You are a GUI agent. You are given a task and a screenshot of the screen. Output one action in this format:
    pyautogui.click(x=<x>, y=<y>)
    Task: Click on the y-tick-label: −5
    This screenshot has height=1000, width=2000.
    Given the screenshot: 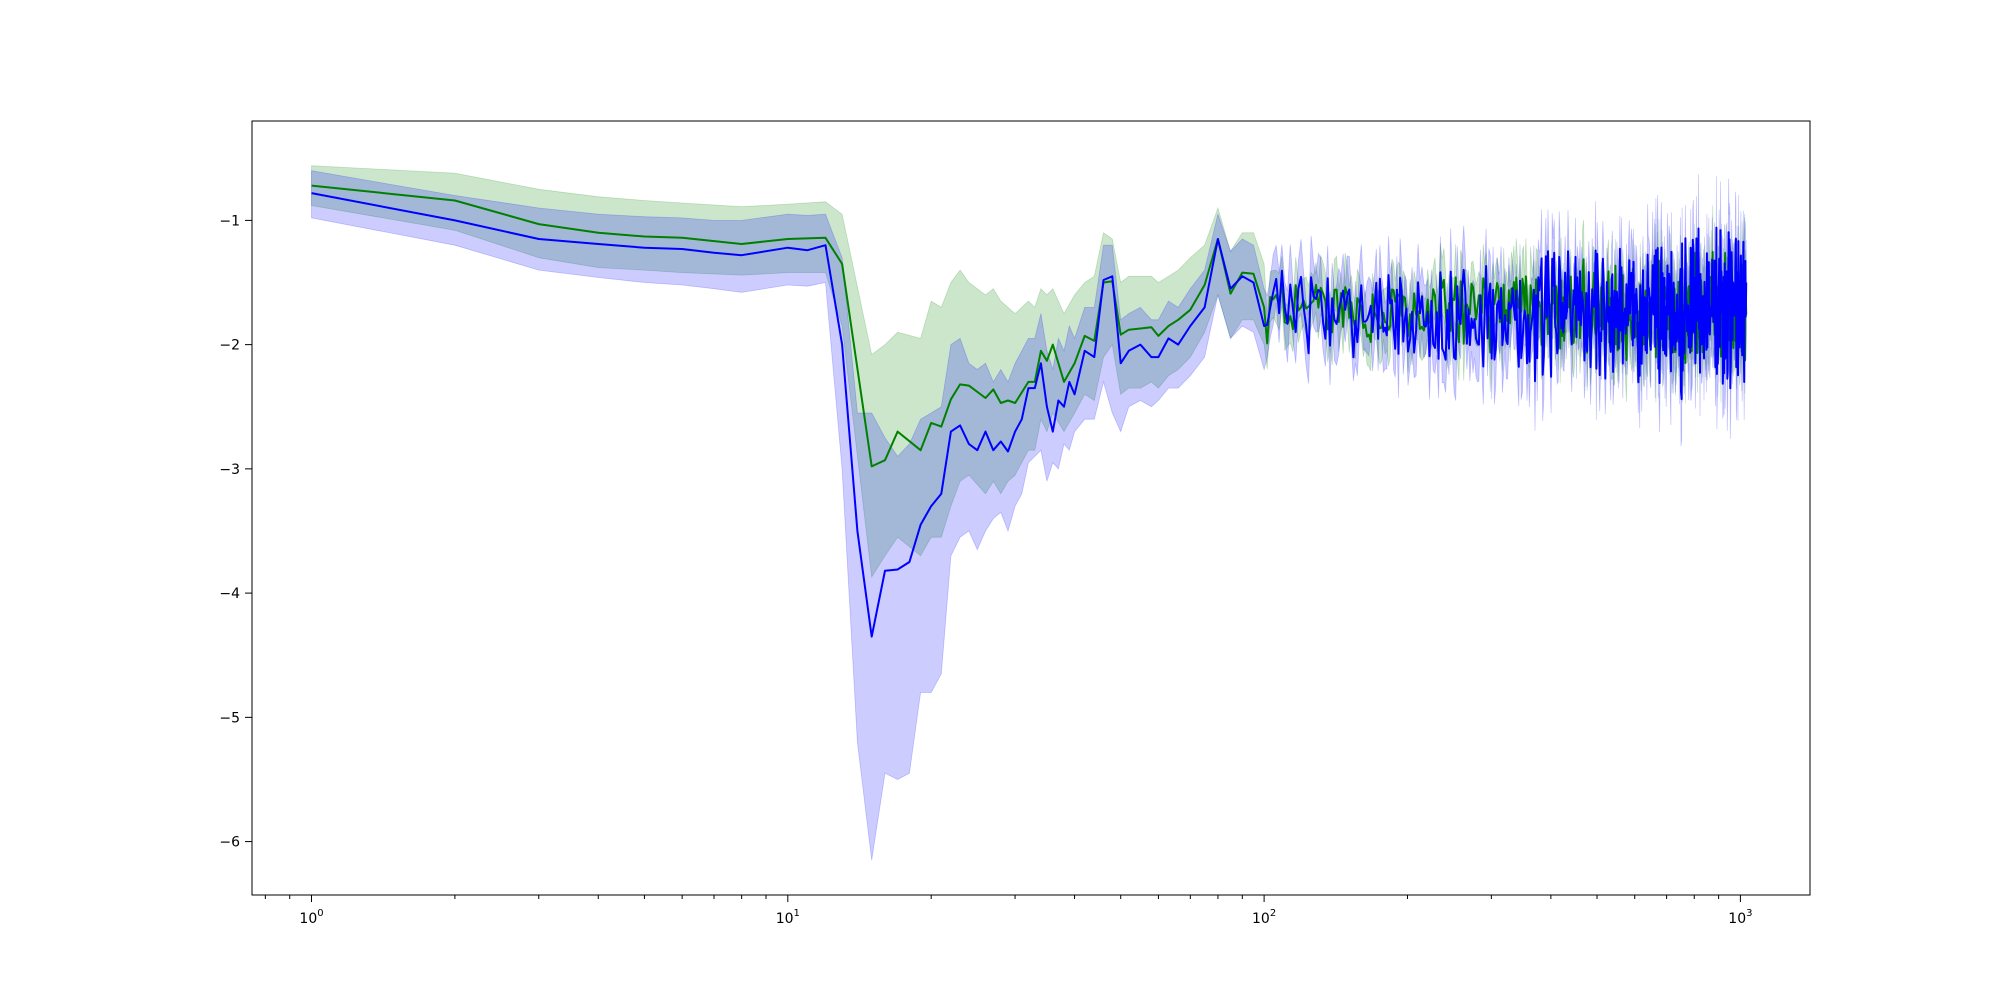 What is the action you would take?
    pyautogui.click(x=229, y=718)
    